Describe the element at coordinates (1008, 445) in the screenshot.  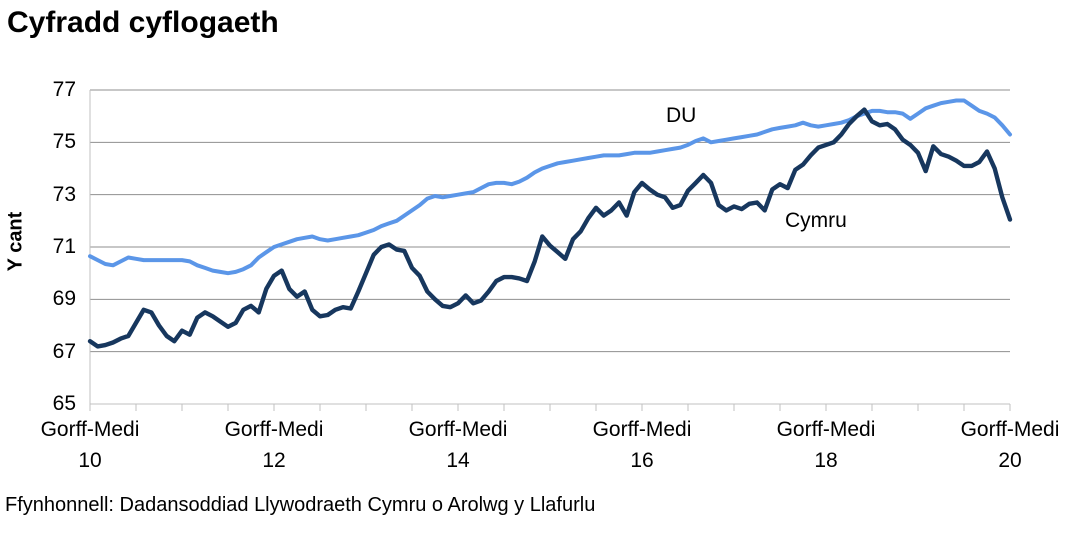
I see `x-tick-label-20: Gorff-Medi 20` at that location.